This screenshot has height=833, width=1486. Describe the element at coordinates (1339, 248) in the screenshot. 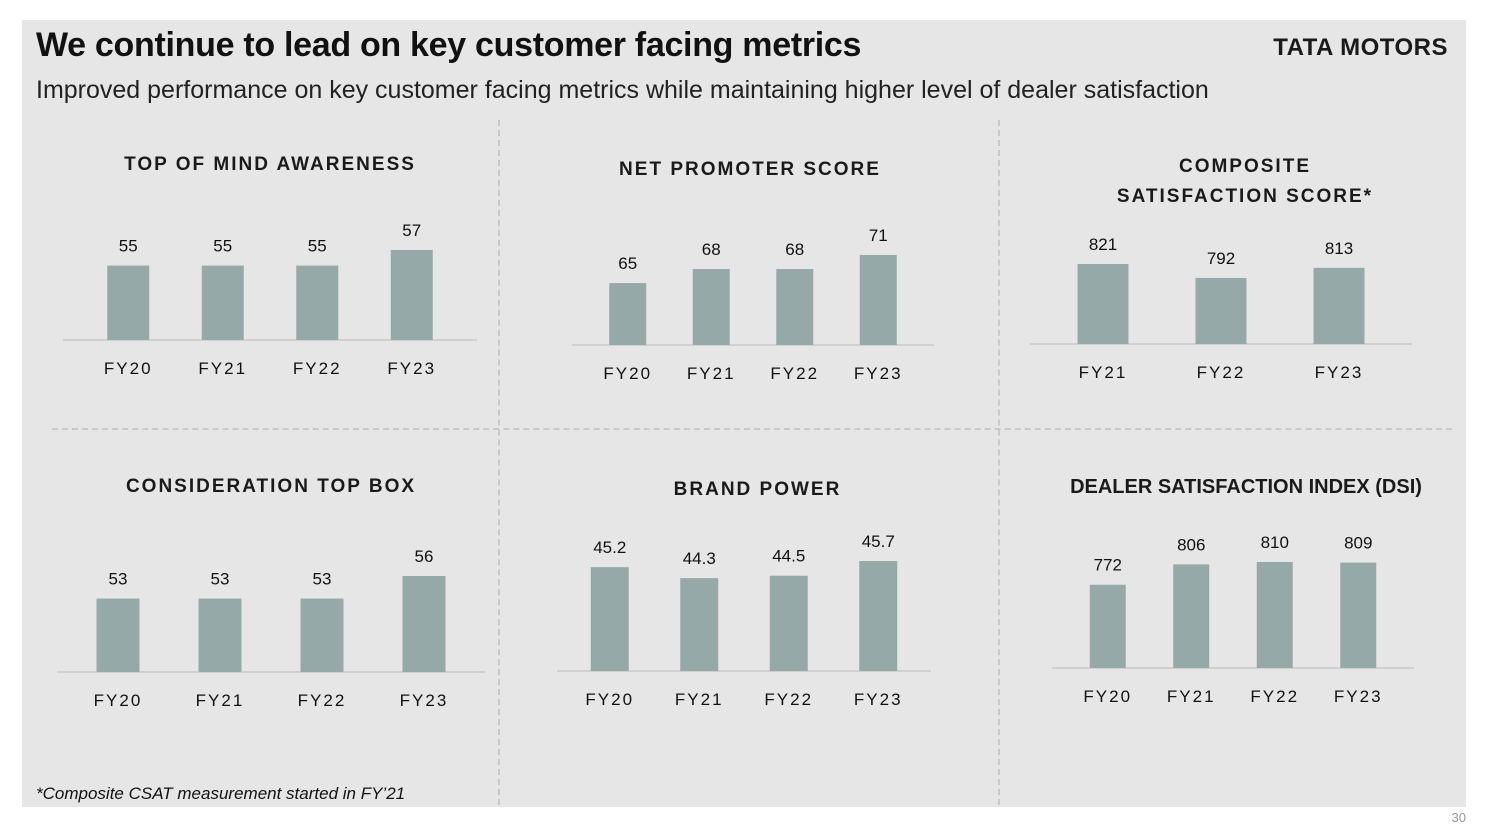

I see `data-label: 813` at that location.